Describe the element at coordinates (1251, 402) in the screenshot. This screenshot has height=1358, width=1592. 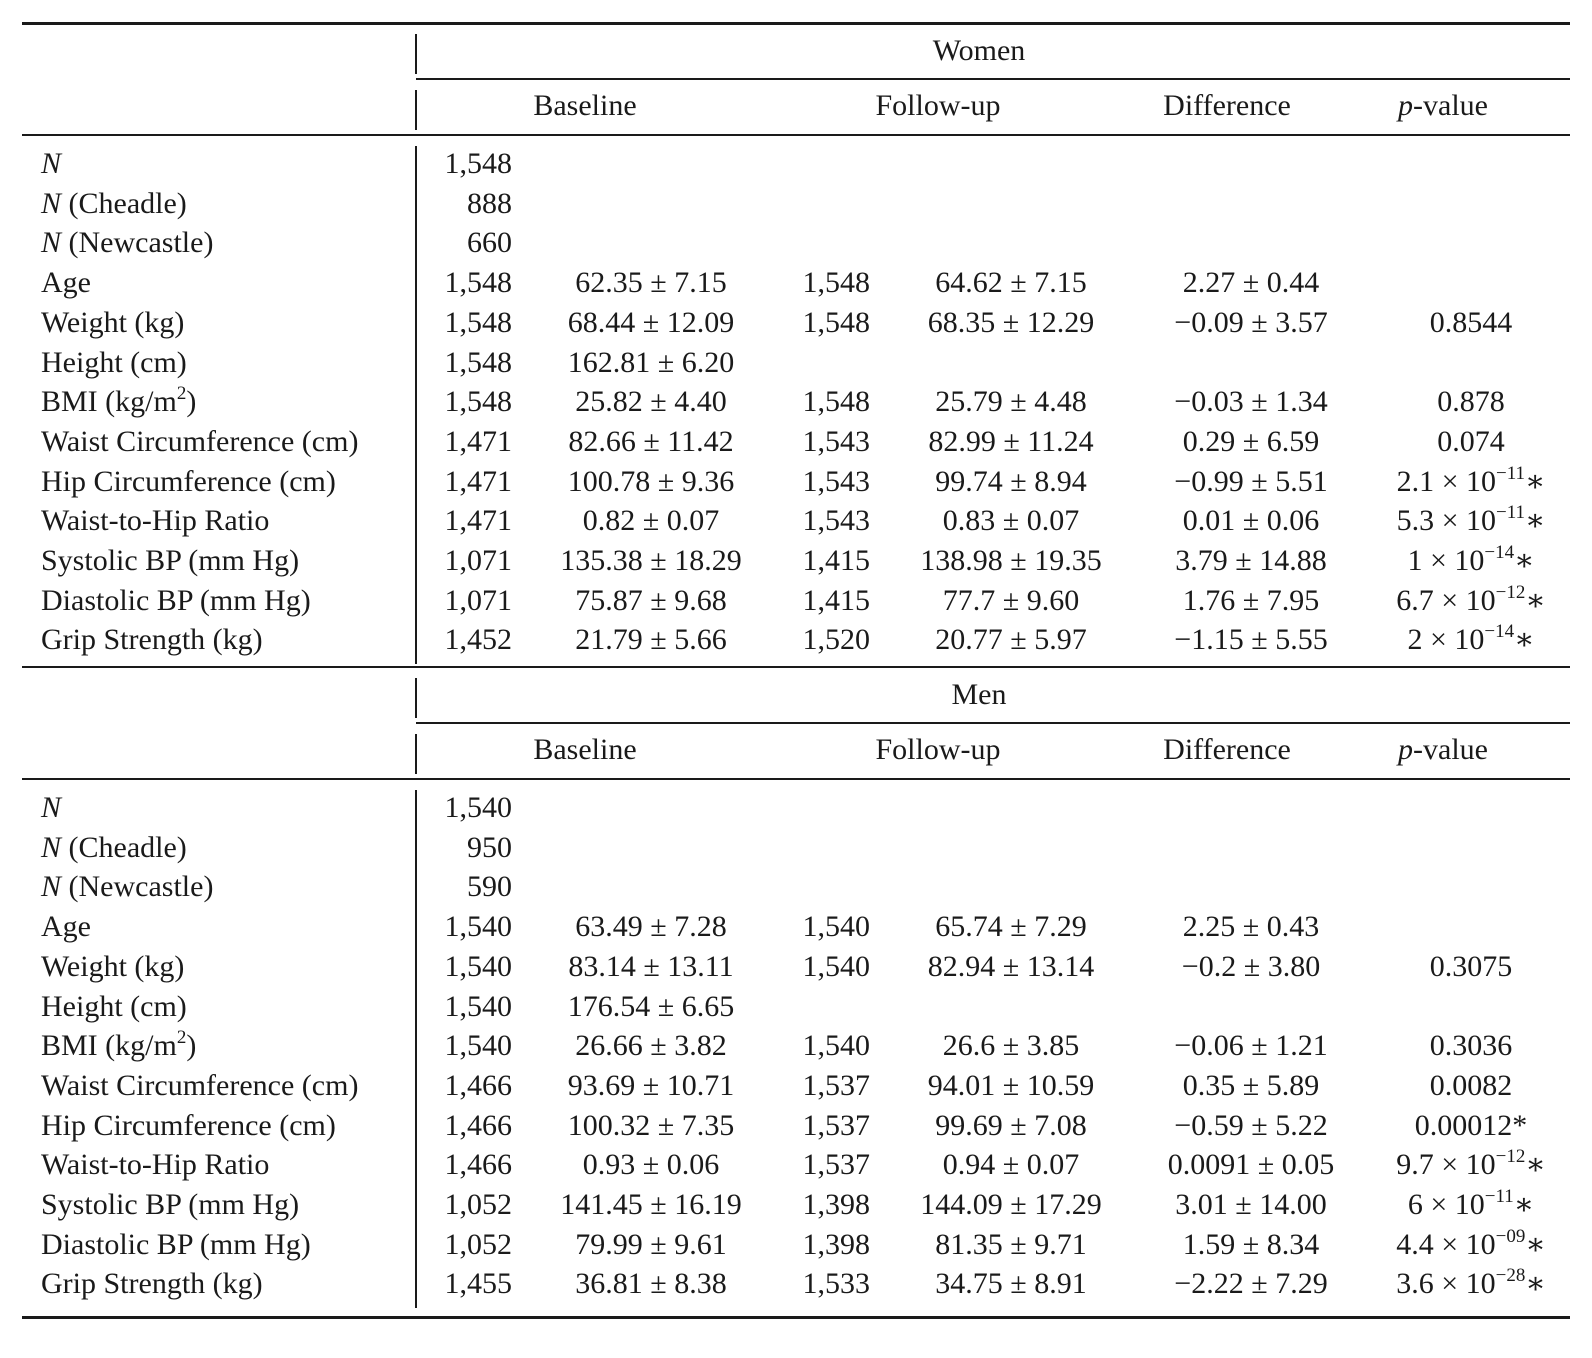
I see `difference-value: −0.03 ± 1.34` at that location.